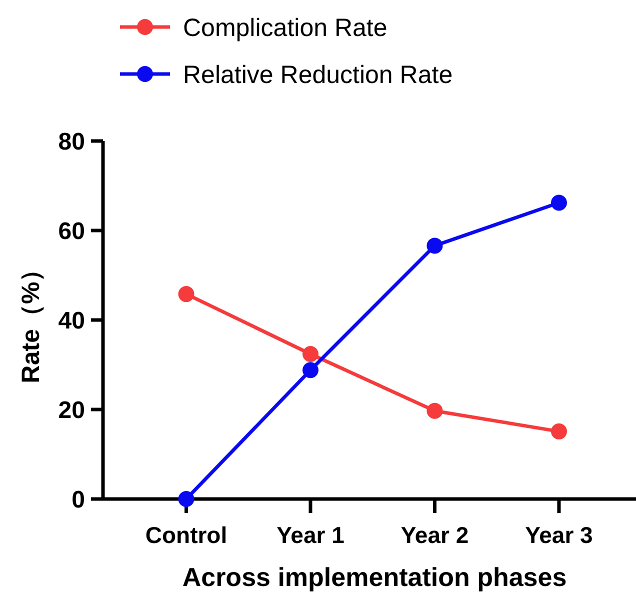  Describe the element at coordinates (186, 535) in the screenshot. I see `x-tick-label: Control` at that location.